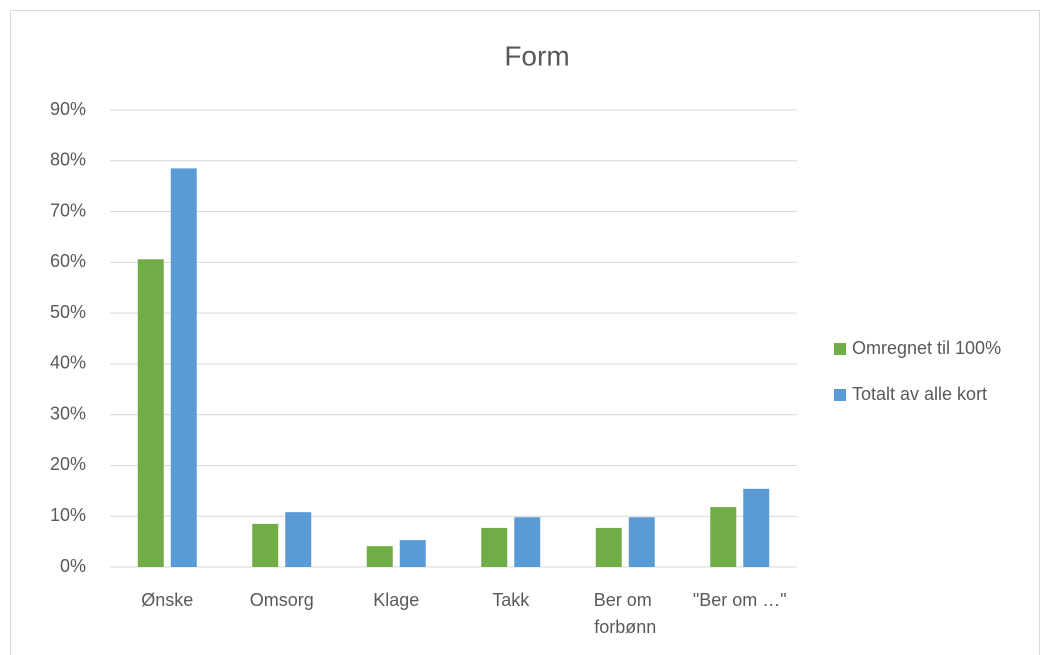  What do you see at coordinates (396, 600) in the screenshot?
I see `x-tick-label: Klage` at bounding box center [396, 600].